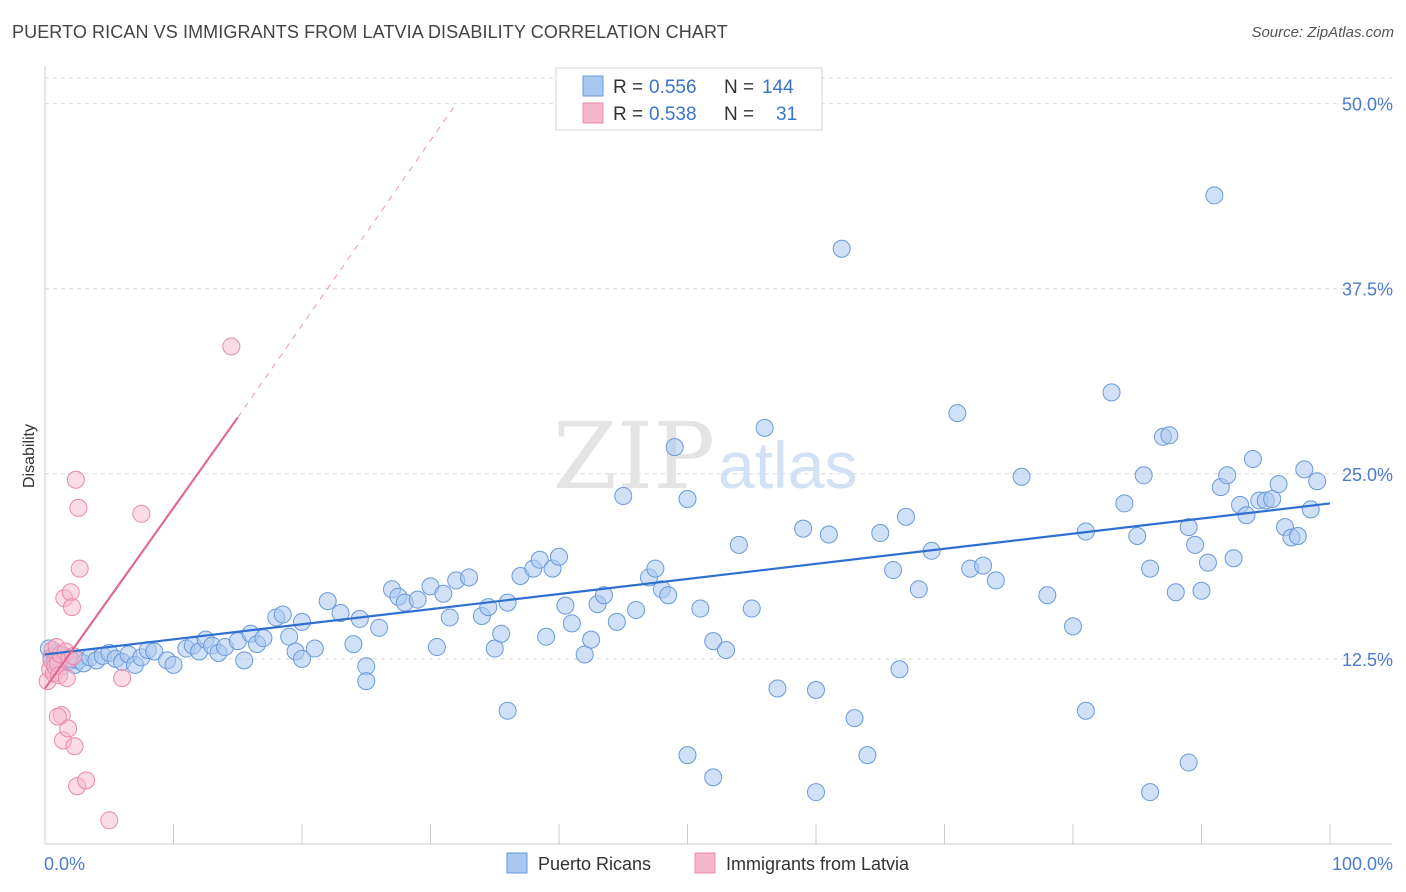 This screenshot has width=1406, height=892. Describe the element at coordinates (705, 863) in the screenshot. I see `bottom-legend-swatch-pink` at that location.